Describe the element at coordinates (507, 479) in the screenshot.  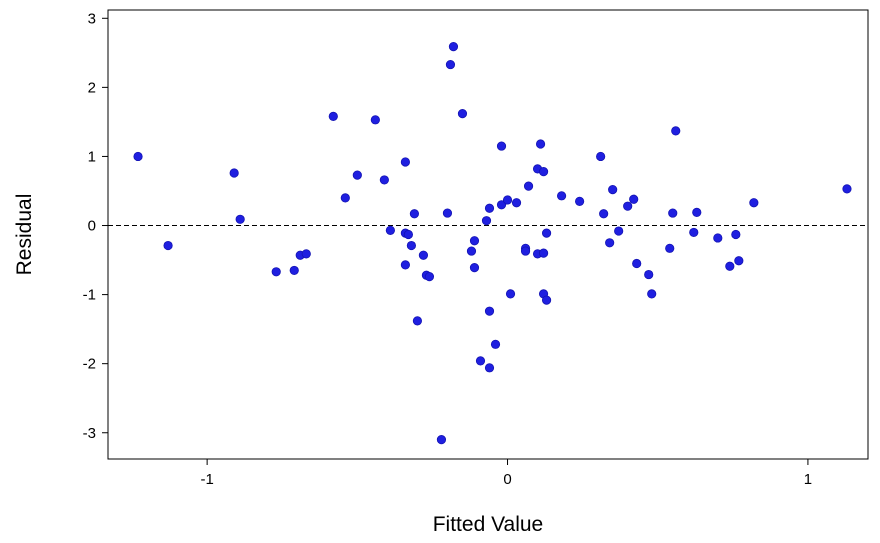
I see `x-tick-label: 0` at that location.